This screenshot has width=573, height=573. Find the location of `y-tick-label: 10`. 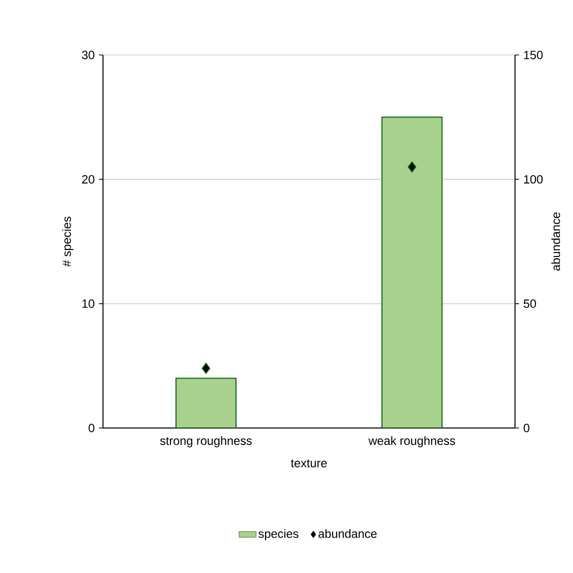

y-tick-label: 10 is located at coordinates (88, 303).